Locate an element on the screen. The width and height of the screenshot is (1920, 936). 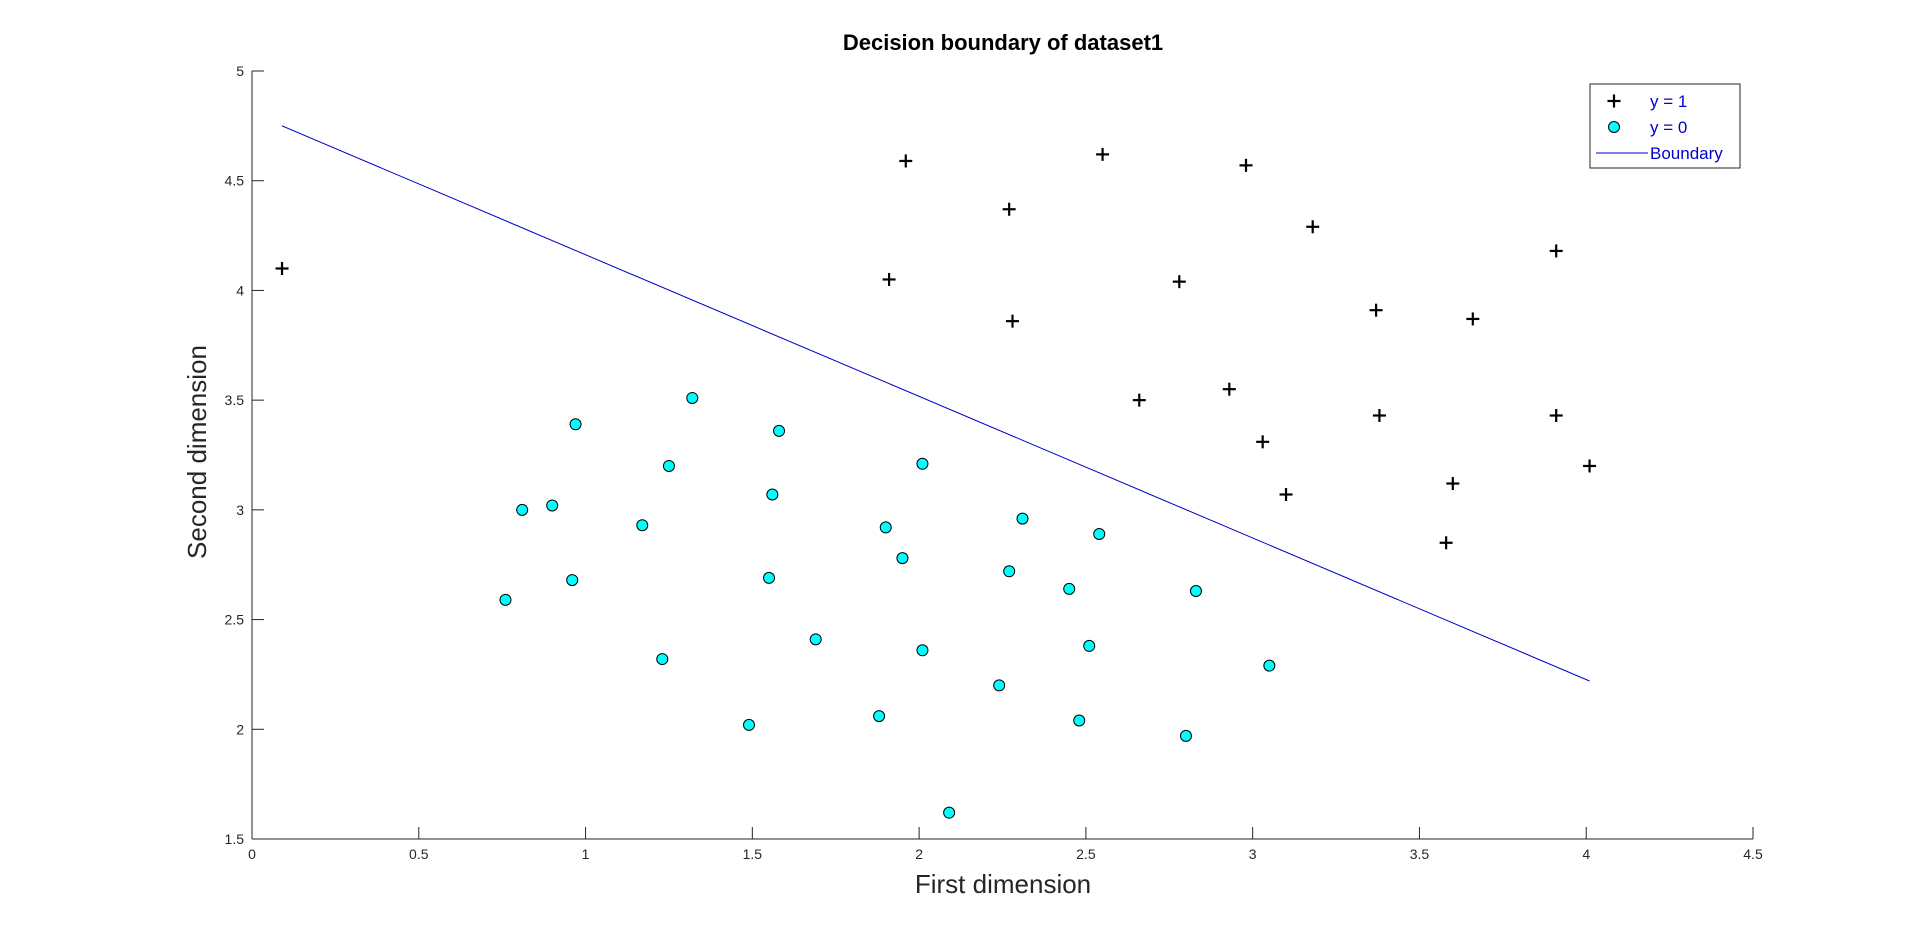
legend-marker-positive is located at coordinates (1614, 101).